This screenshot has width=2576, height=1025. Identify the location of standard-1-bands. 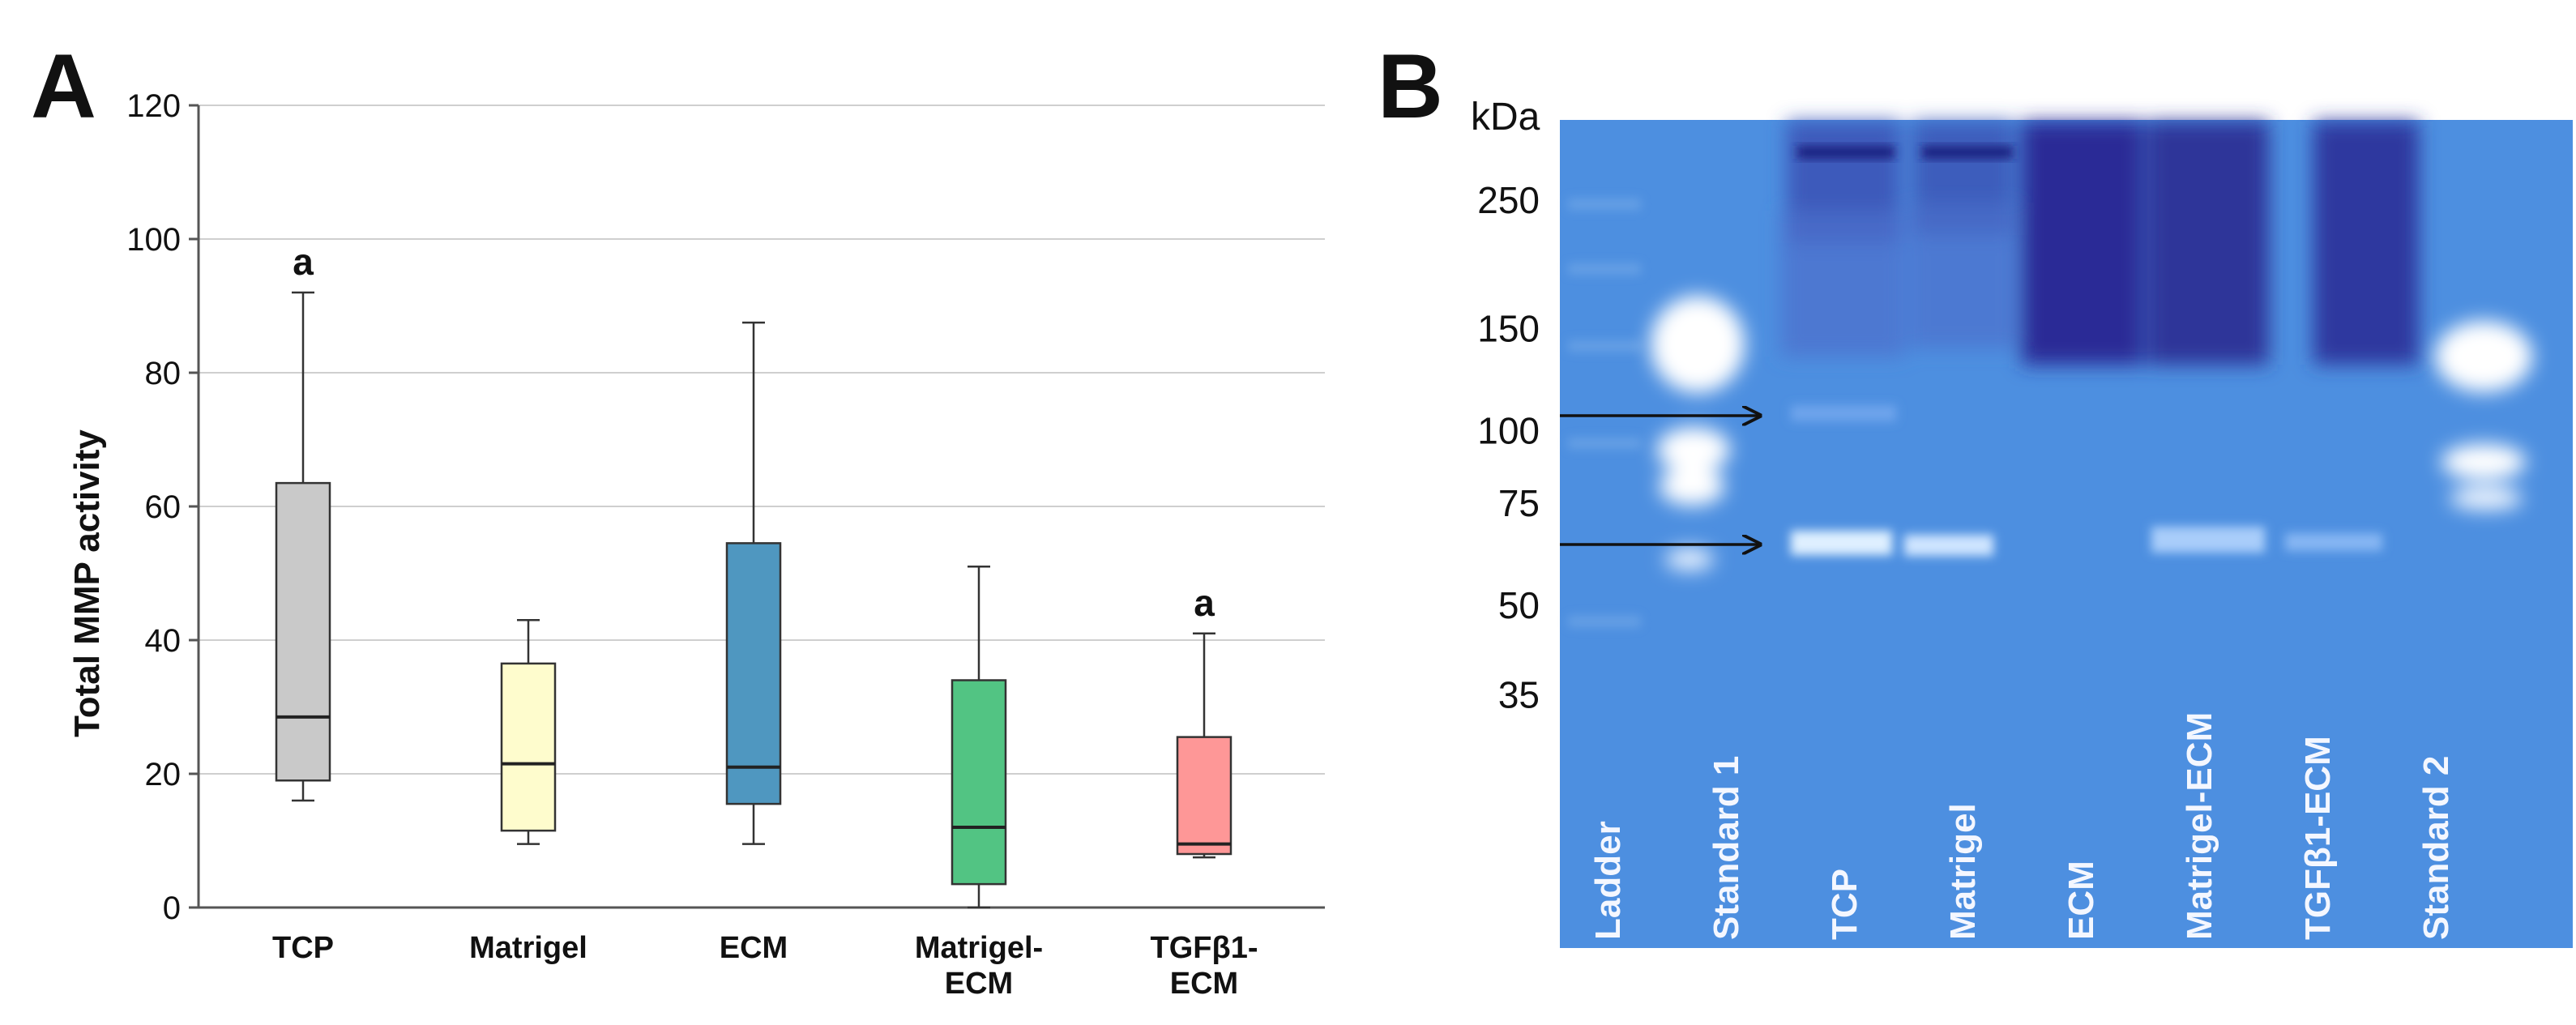
(1698, 433).